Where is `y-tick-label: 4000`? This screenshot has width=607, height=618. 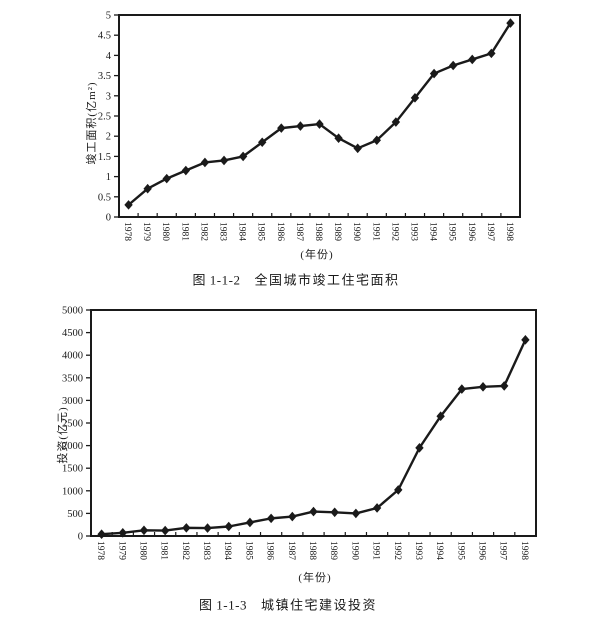
y-tick-label: 4000 is located at coordinates (72, 356).